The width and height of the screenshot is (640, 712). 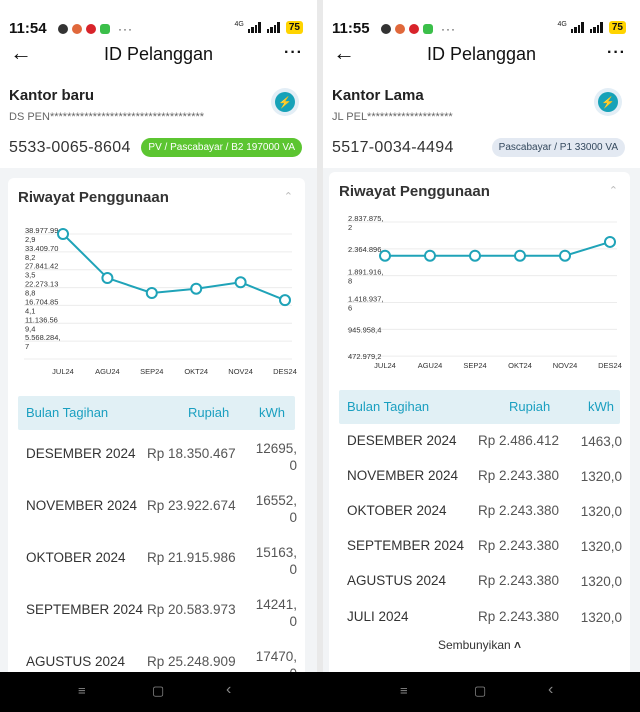 I want to click on row-month: OKTOBER 2024, so click(x=76, y=557).